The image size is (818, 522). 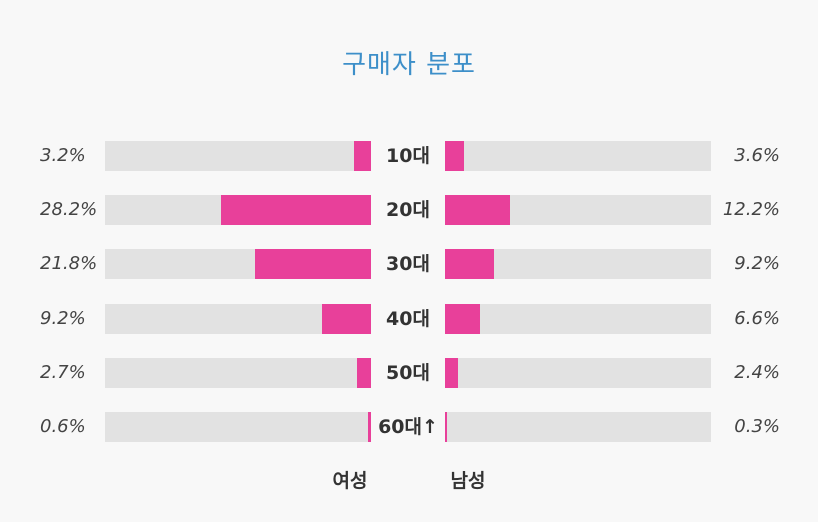 What do you see at coordinates (69, 209) in the screenshot?
I see `female-value-label: 28.2%` at bounding box center [69, 209].